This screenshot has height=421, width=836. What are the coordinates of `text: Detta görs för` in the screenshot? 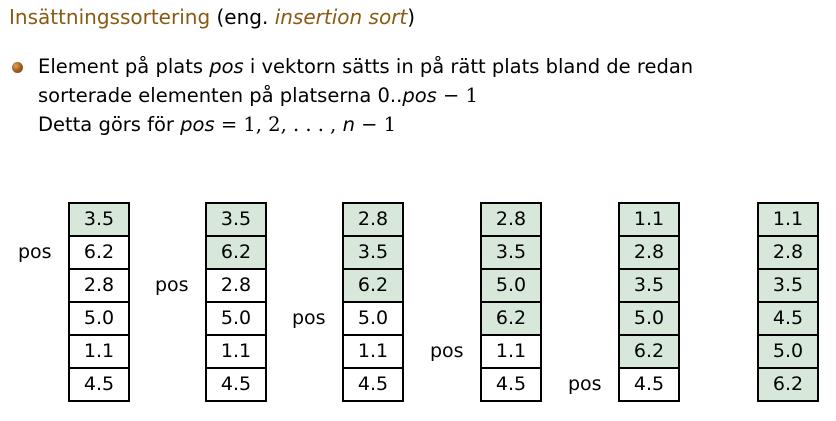 It's located at (109, 124).